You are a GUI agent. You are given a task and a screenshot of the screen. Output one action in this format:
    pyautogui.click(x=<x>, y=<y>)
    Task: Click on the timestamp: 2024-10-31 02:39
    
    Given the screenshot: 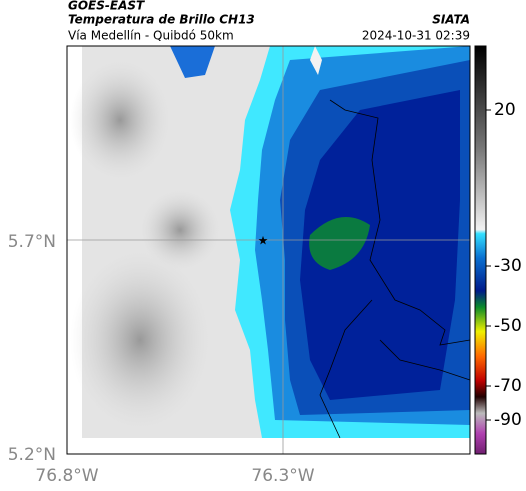 What is the action you would take?
    pyautogui.click(x=416, y=36)
    